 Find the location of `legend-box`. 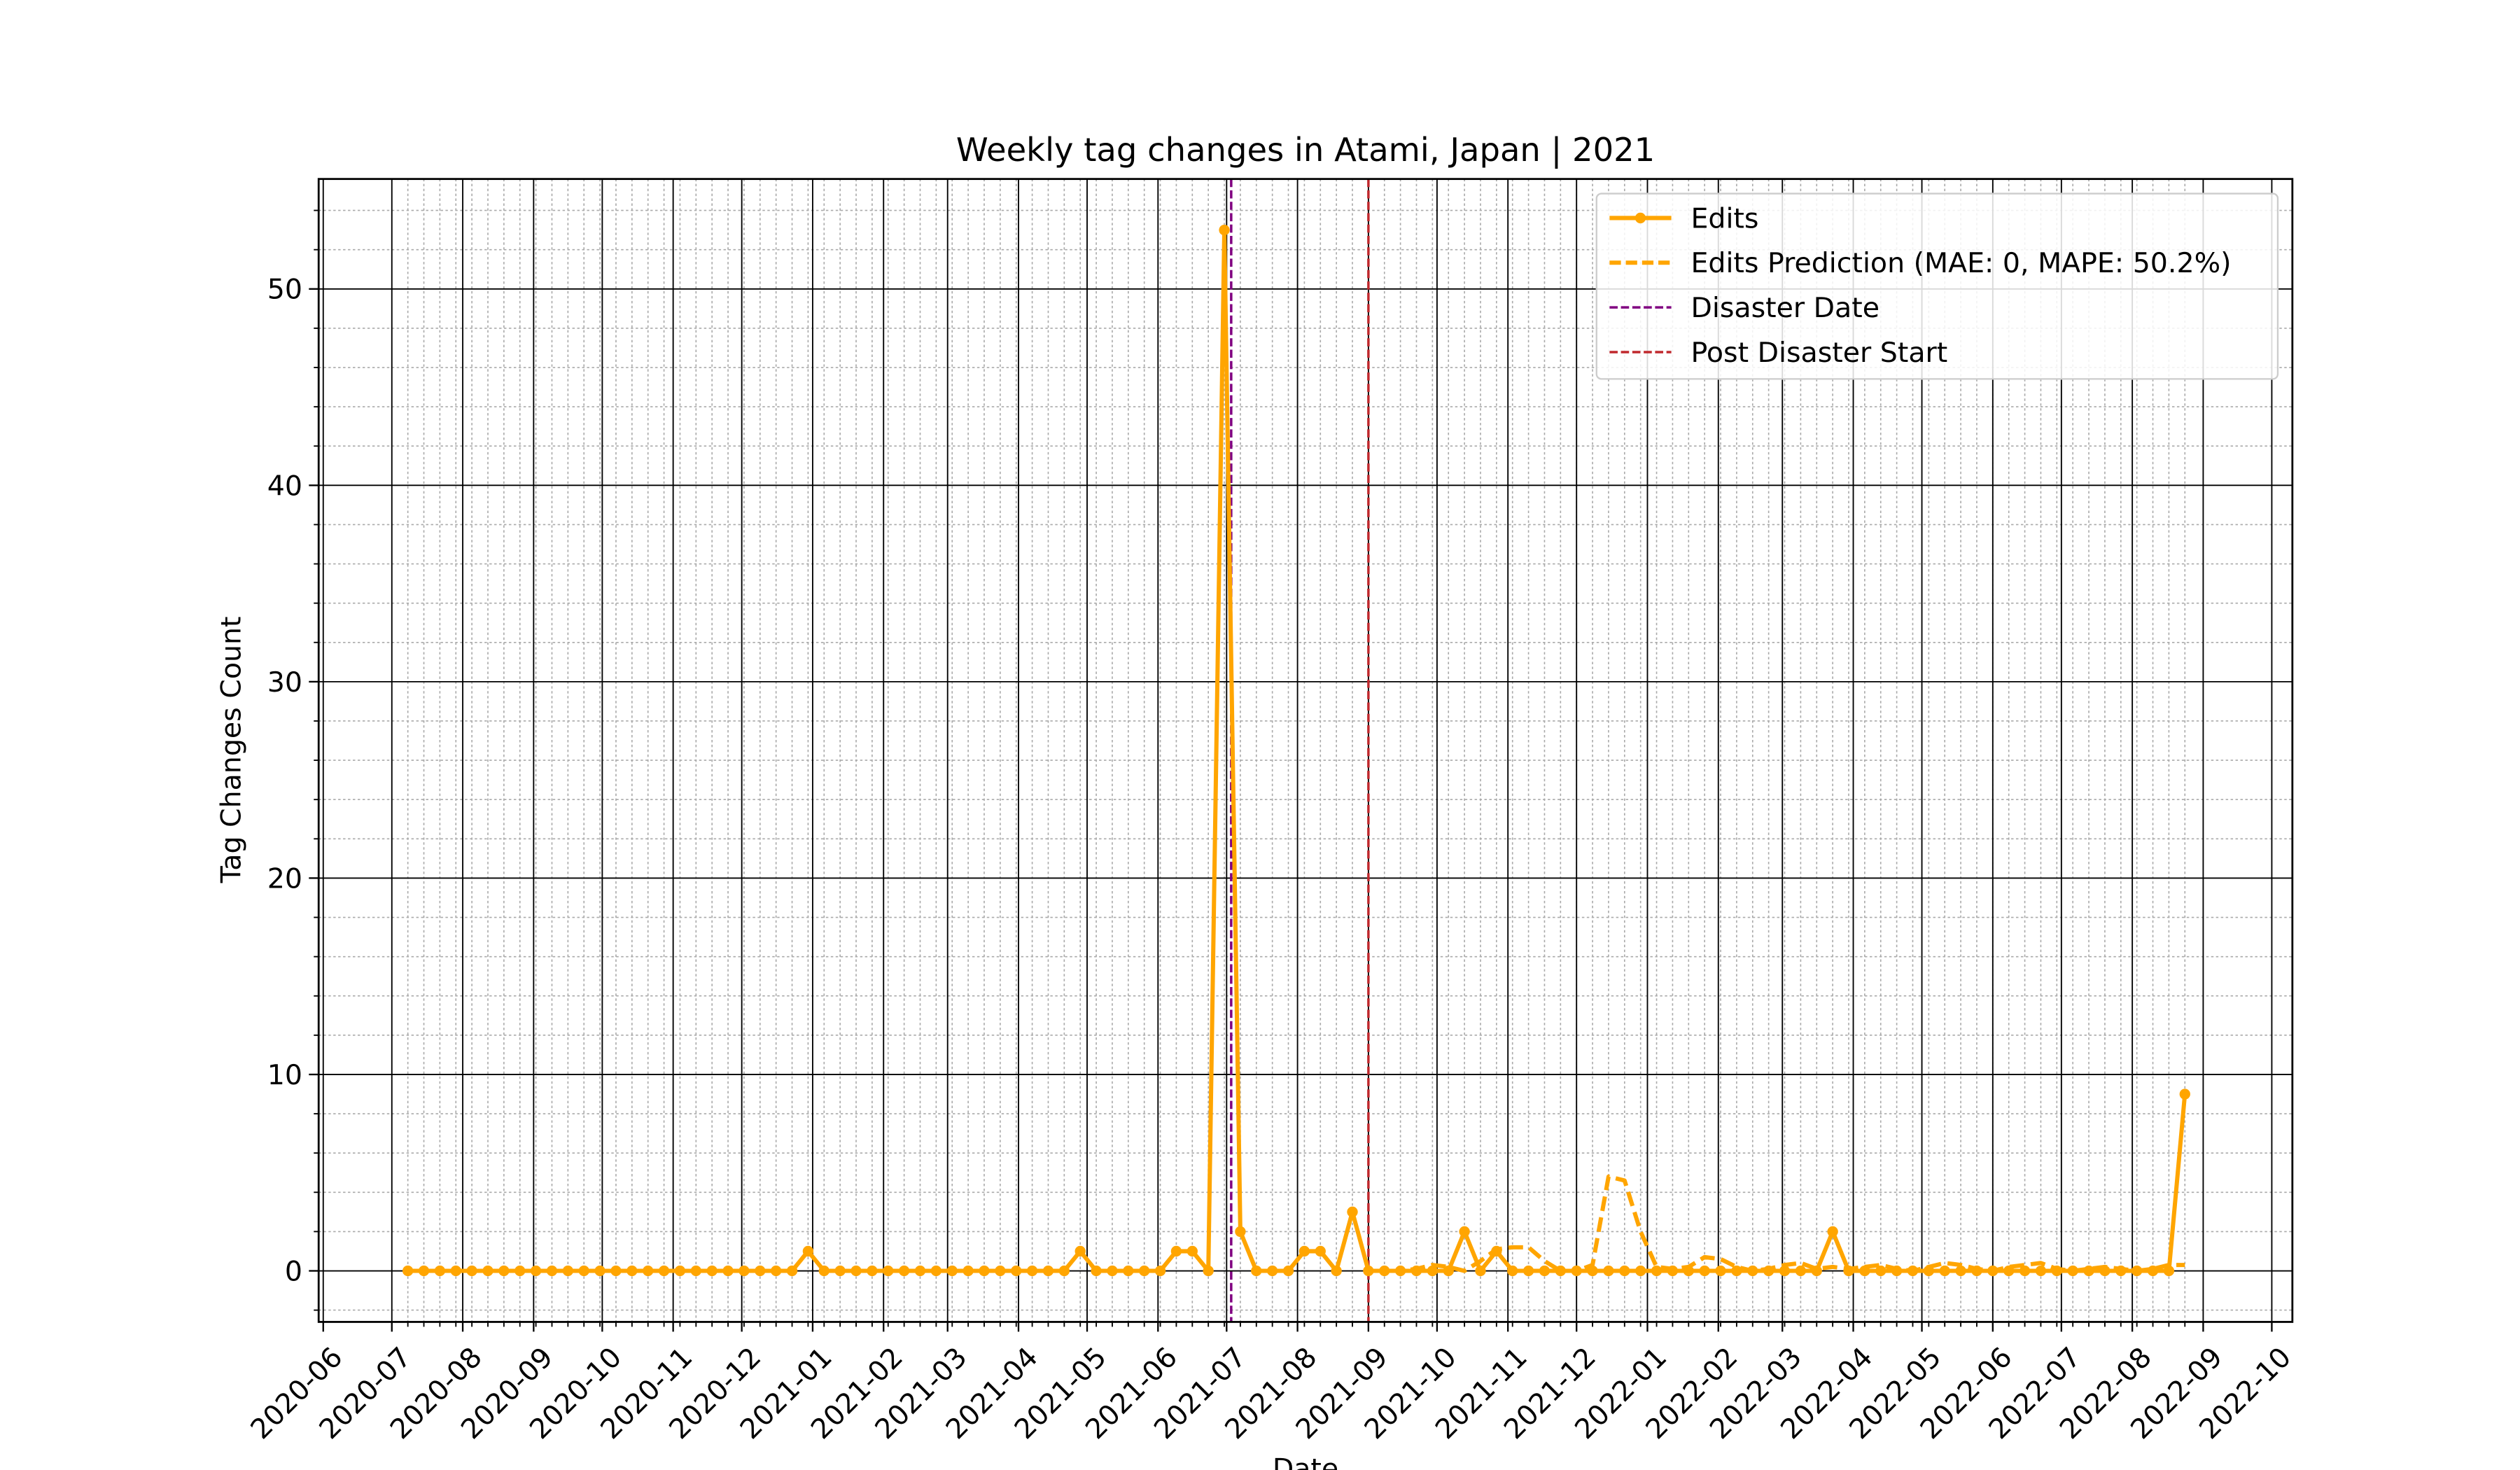

legend-box is located at coordinates (1937, 286).